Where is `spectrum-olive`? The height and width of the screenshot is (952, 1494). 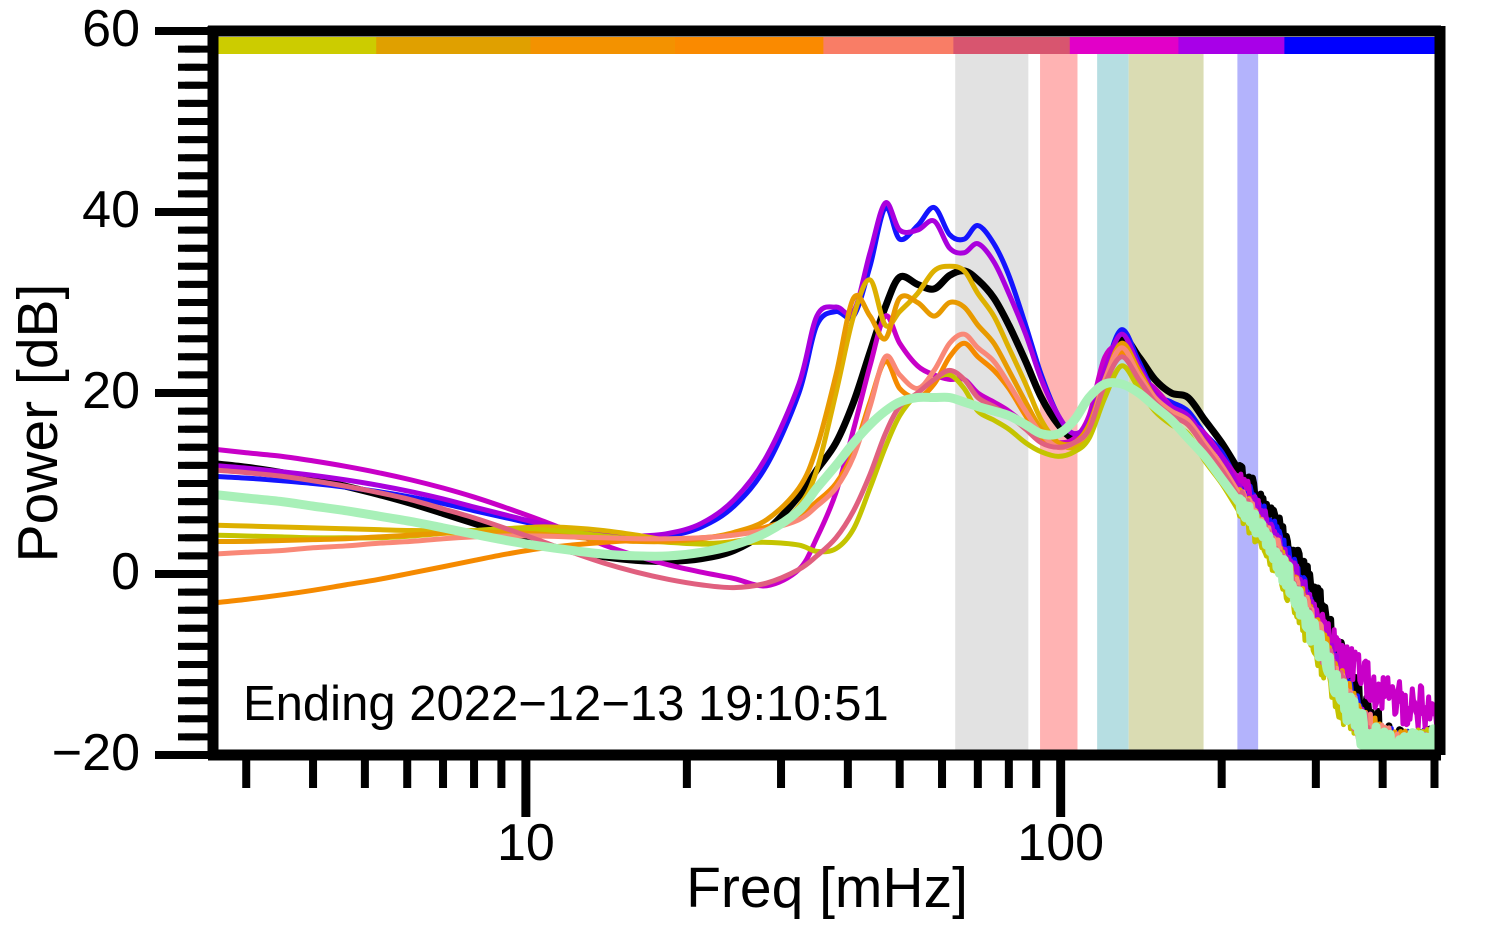
spectrum-olive is located at coordinates (727, 459).